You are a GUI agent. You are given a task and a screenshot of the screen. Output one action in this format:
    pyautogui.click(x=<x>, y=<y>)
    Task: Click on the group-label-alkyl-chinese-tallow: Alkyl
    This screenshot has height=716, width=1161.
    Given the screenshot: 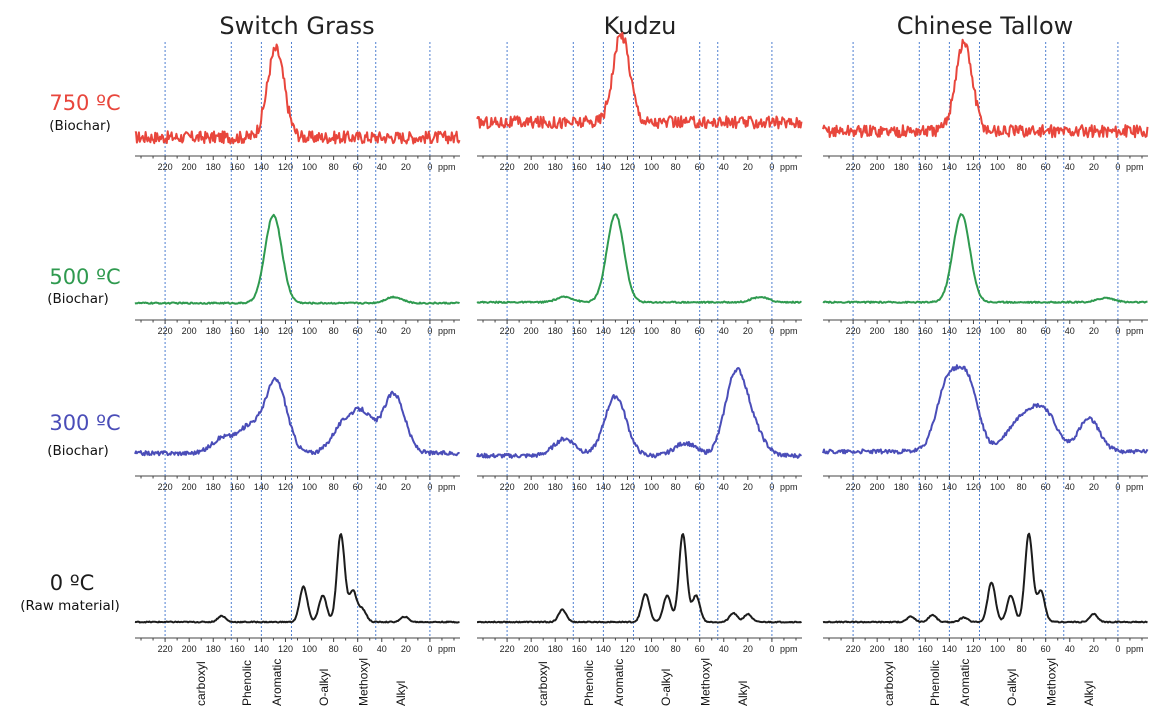 What is the action you would take?
    pyautogui.click(x=1089, y=693)
    